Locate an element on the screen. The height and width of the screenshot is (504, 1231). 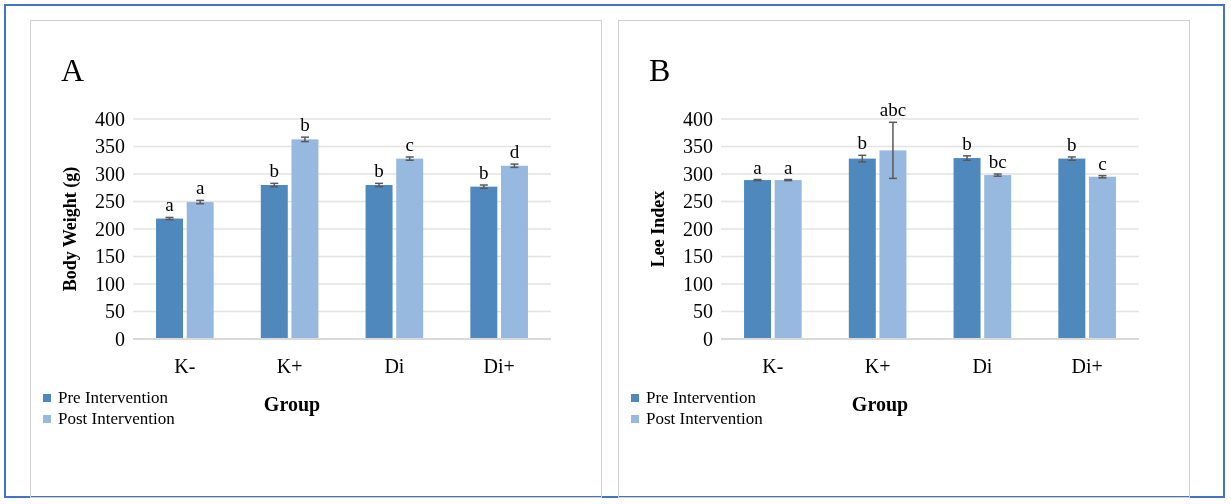
y-axis-title: Body Weight (g) is located at coordinates (70, 229).